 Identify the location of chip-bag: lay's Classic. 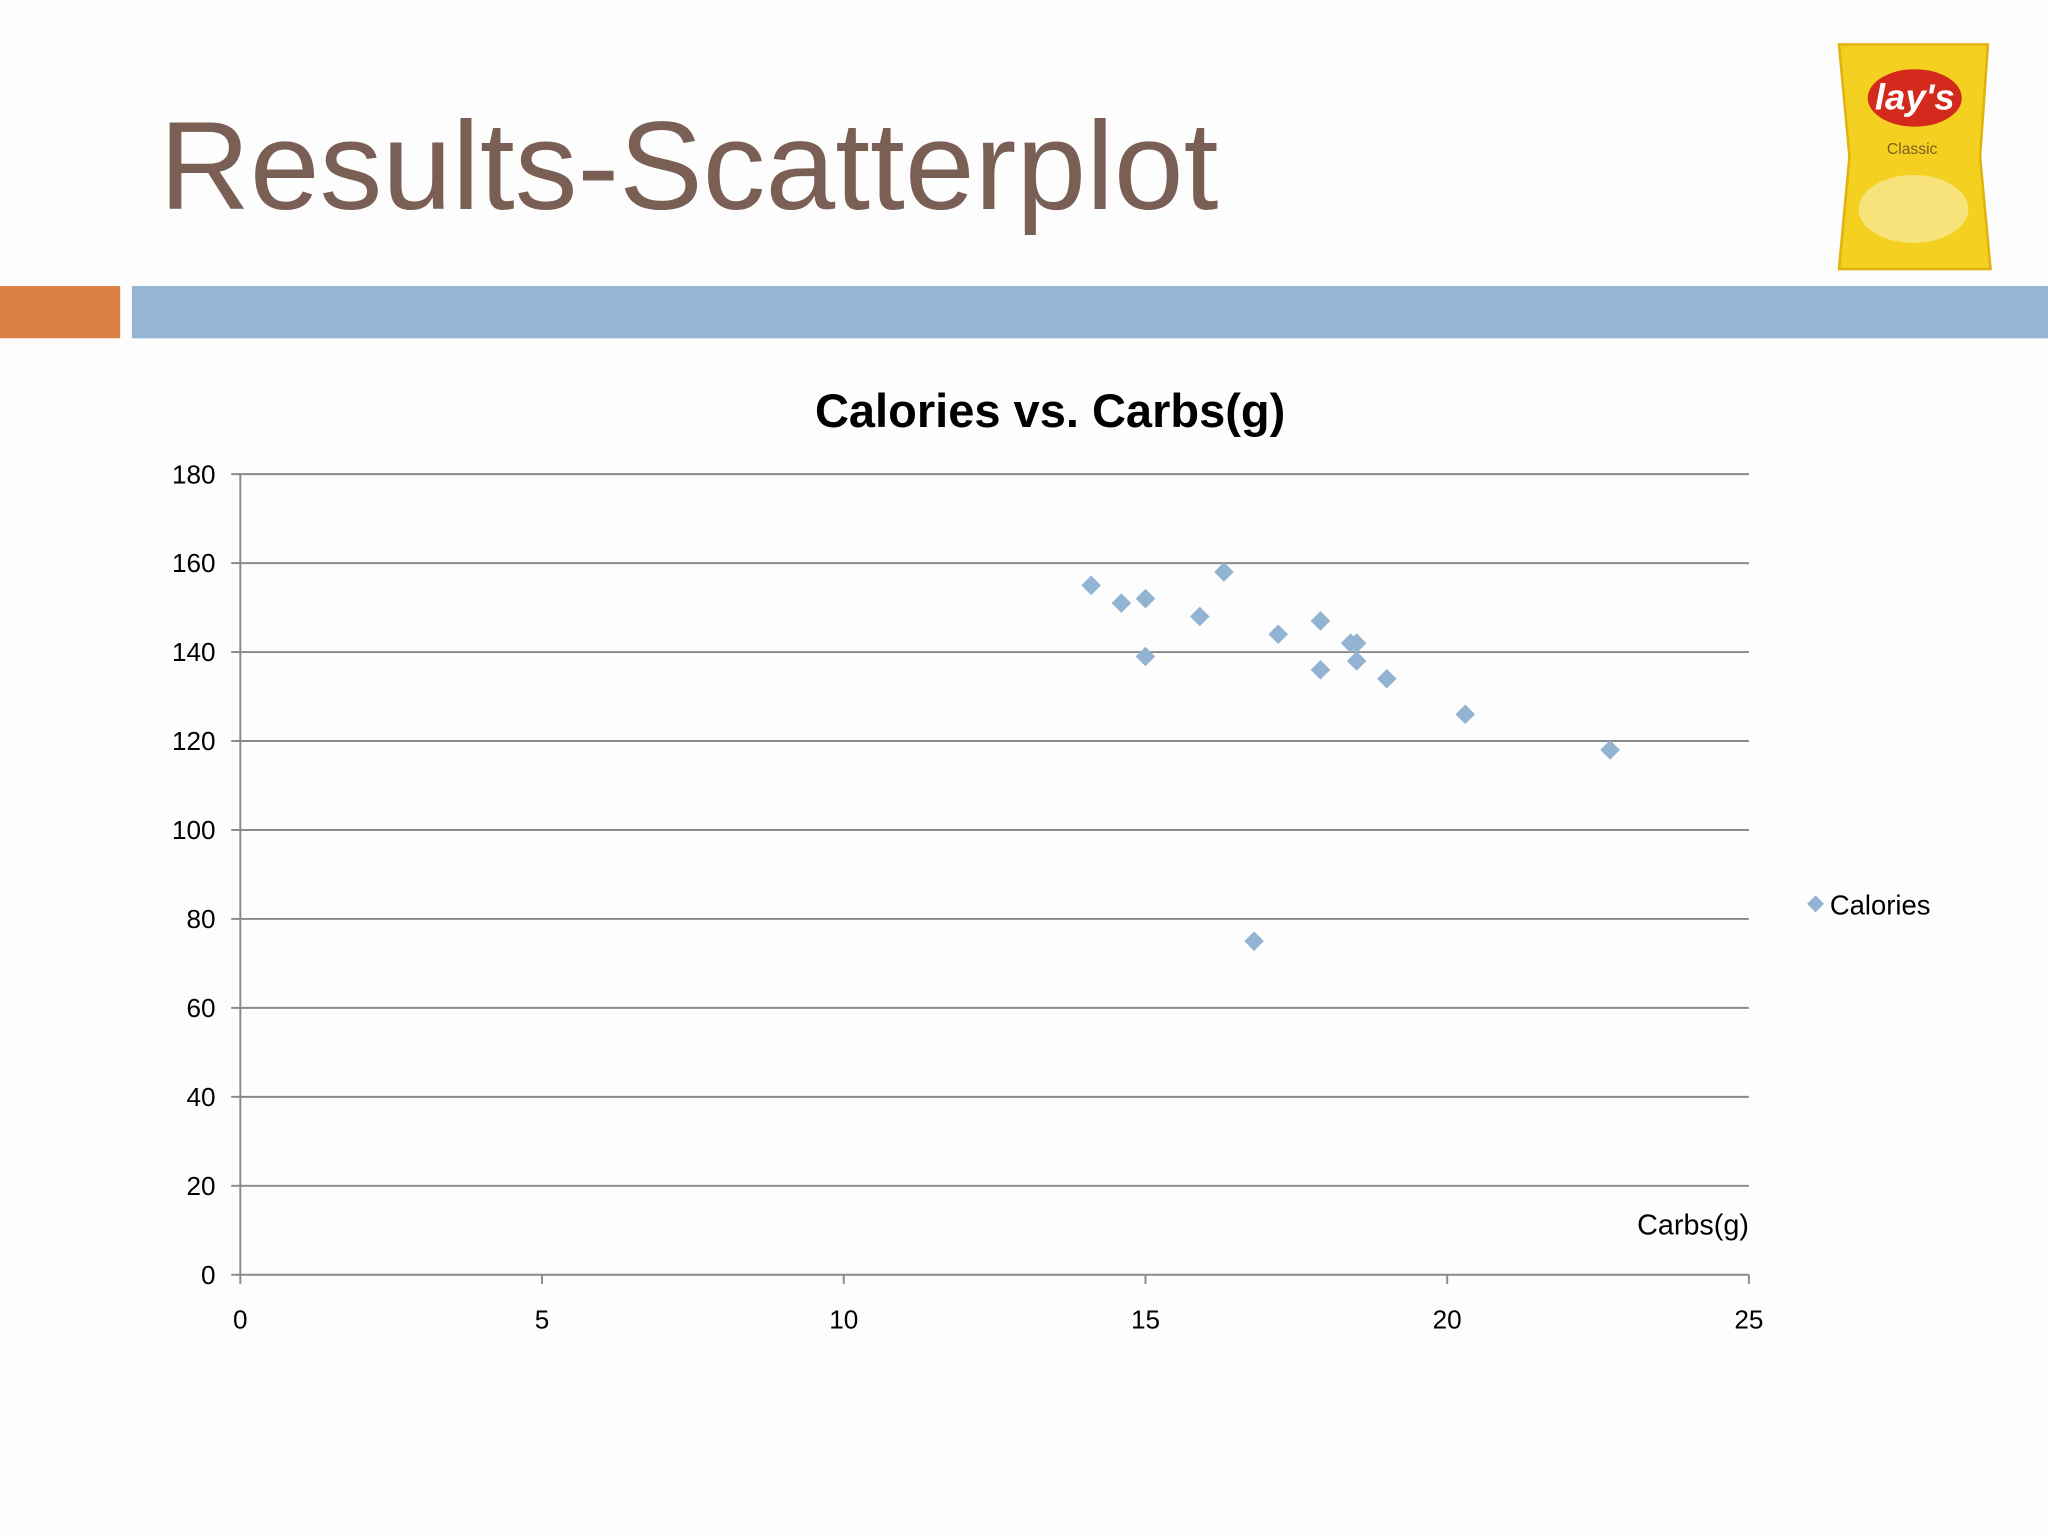
(1914, 157).